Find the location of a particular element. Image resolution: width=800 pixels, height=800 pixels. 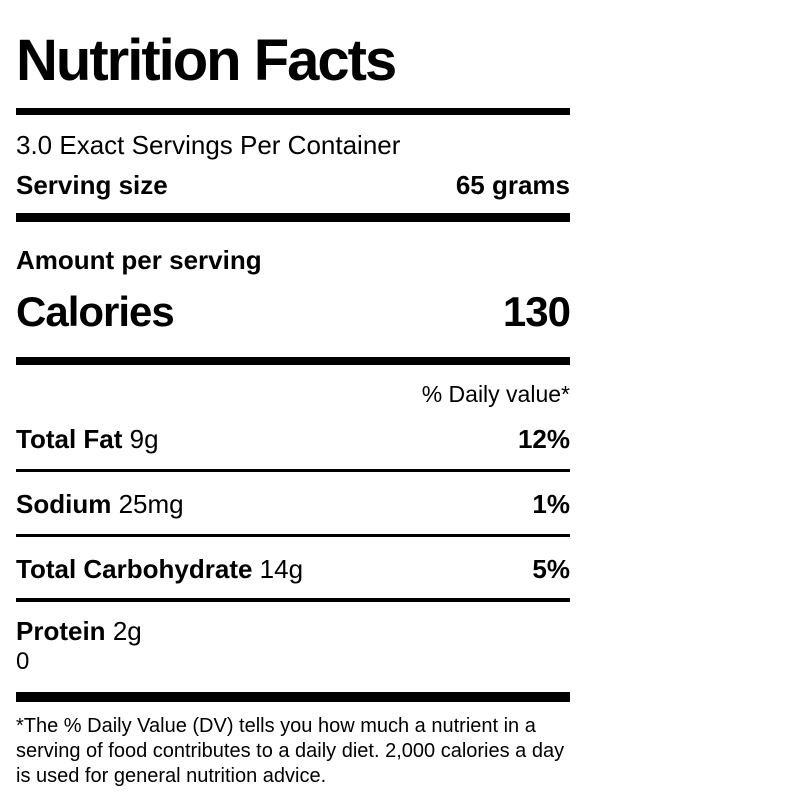

servings-per-container: 3.0 Exact Servings Per Container is located at coordinates (208, 145).